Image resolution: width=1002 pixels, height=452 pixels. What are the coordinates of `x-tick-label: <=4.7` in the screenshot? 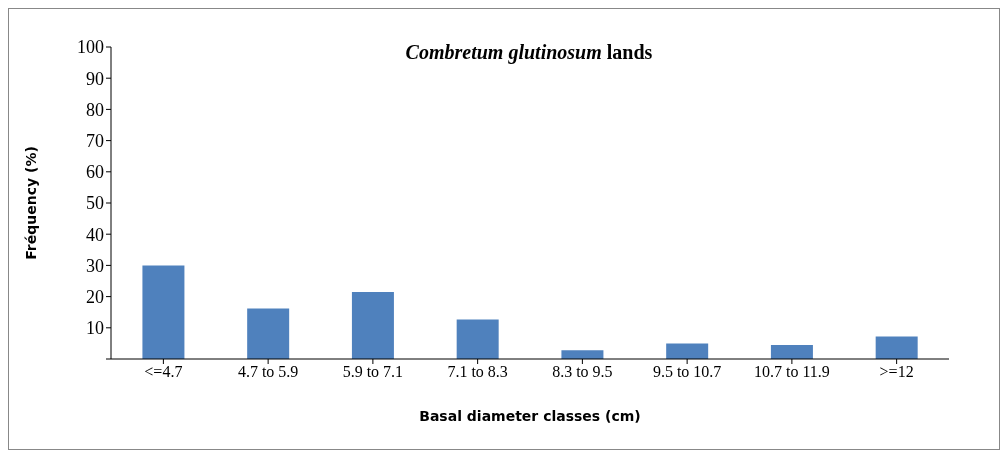 It's located at (163, 372).